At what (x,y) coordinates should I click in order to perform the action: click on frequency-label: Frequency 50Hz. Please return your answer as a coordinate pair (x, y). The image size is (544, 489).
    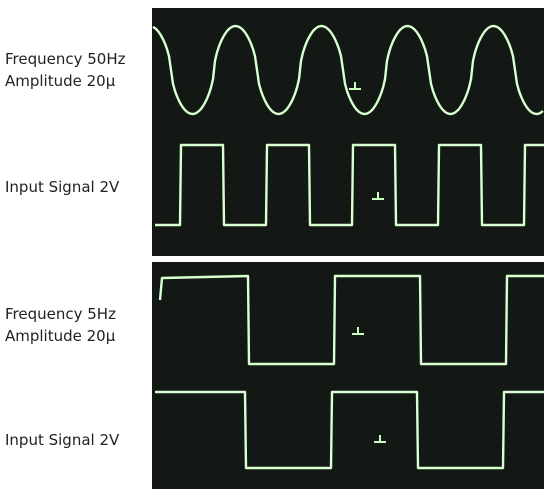
    Looking at the image, I should click on (65, 59).